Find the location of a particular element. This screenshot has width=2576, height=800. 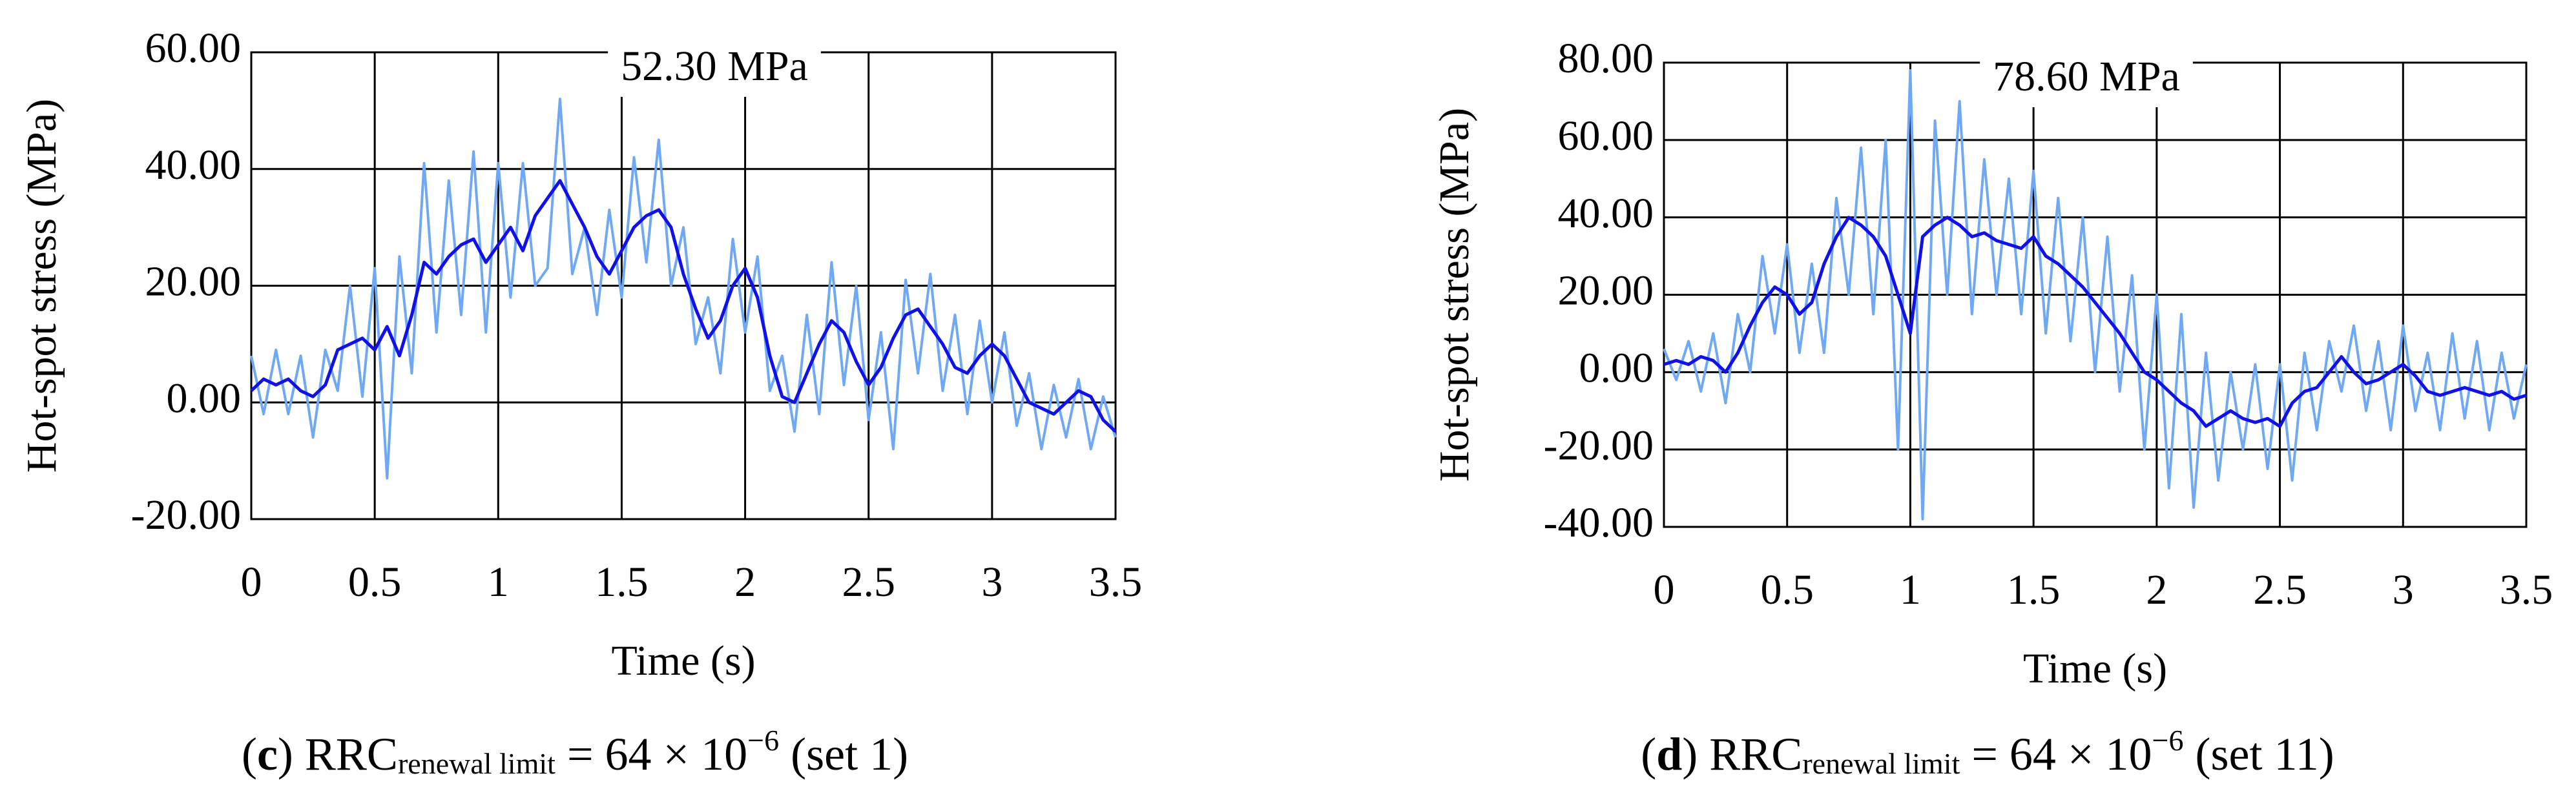

y-tick-label: 80.00 is located at coordinates (1606, 58).